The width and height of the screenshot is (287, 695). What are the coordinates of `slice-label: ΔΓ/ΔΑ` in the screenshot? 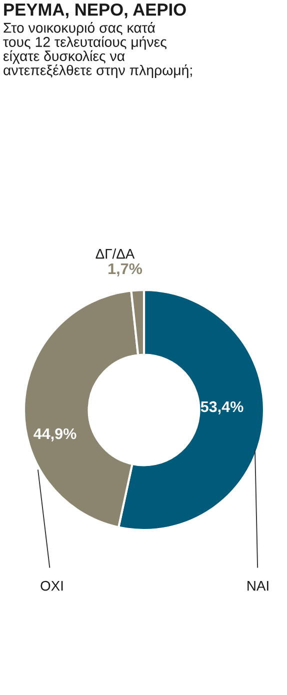 It's located at (115, 253).